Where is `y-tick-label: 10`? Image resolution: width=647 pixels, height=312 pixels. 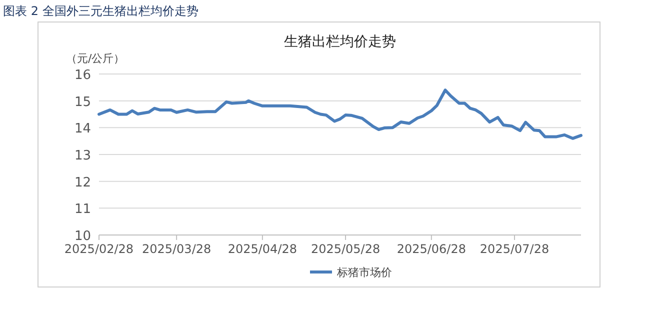
y-tick-label: 10 is located at coordinates (82, 236).